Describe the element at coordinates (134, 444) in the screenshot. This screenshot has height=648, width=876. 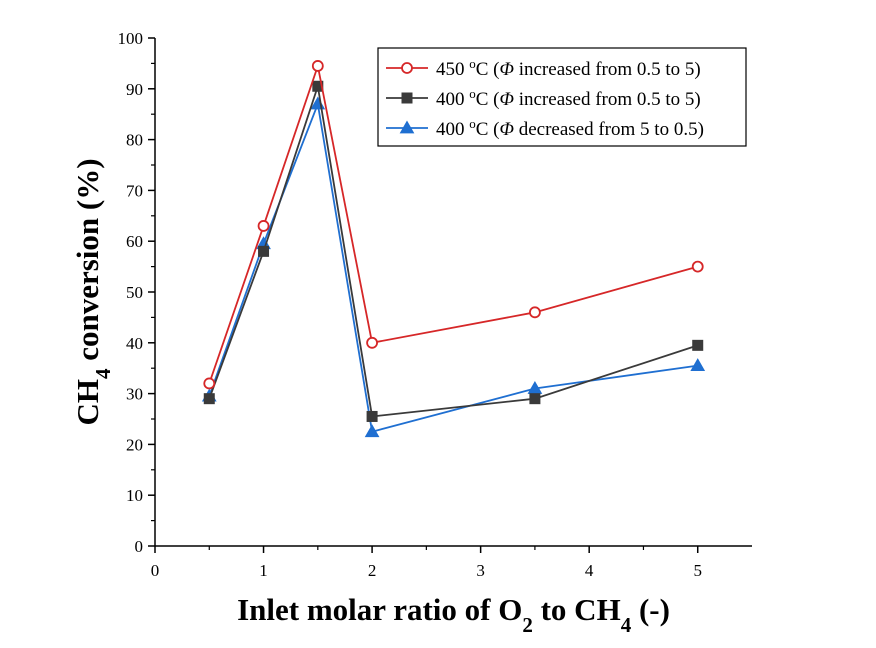
I see `y-tick-label: 20` at that location.